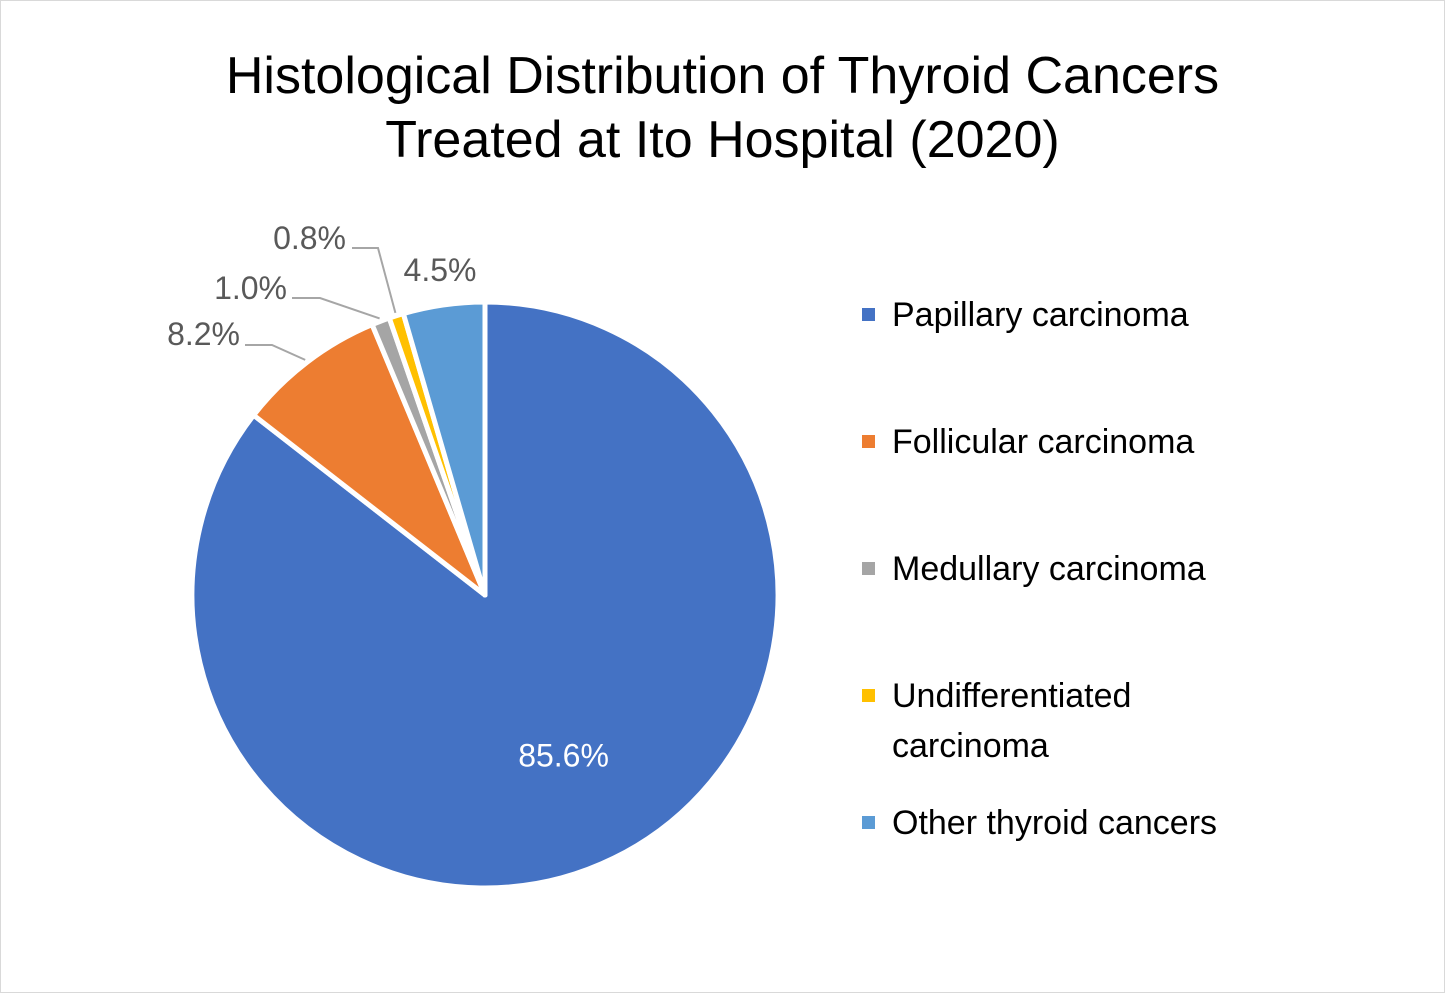 This screenshot has height=993, width=1445. Describe the element at coordinates (868, 568) in the screenshot. I see `legend-swatch-medullary` at that location.